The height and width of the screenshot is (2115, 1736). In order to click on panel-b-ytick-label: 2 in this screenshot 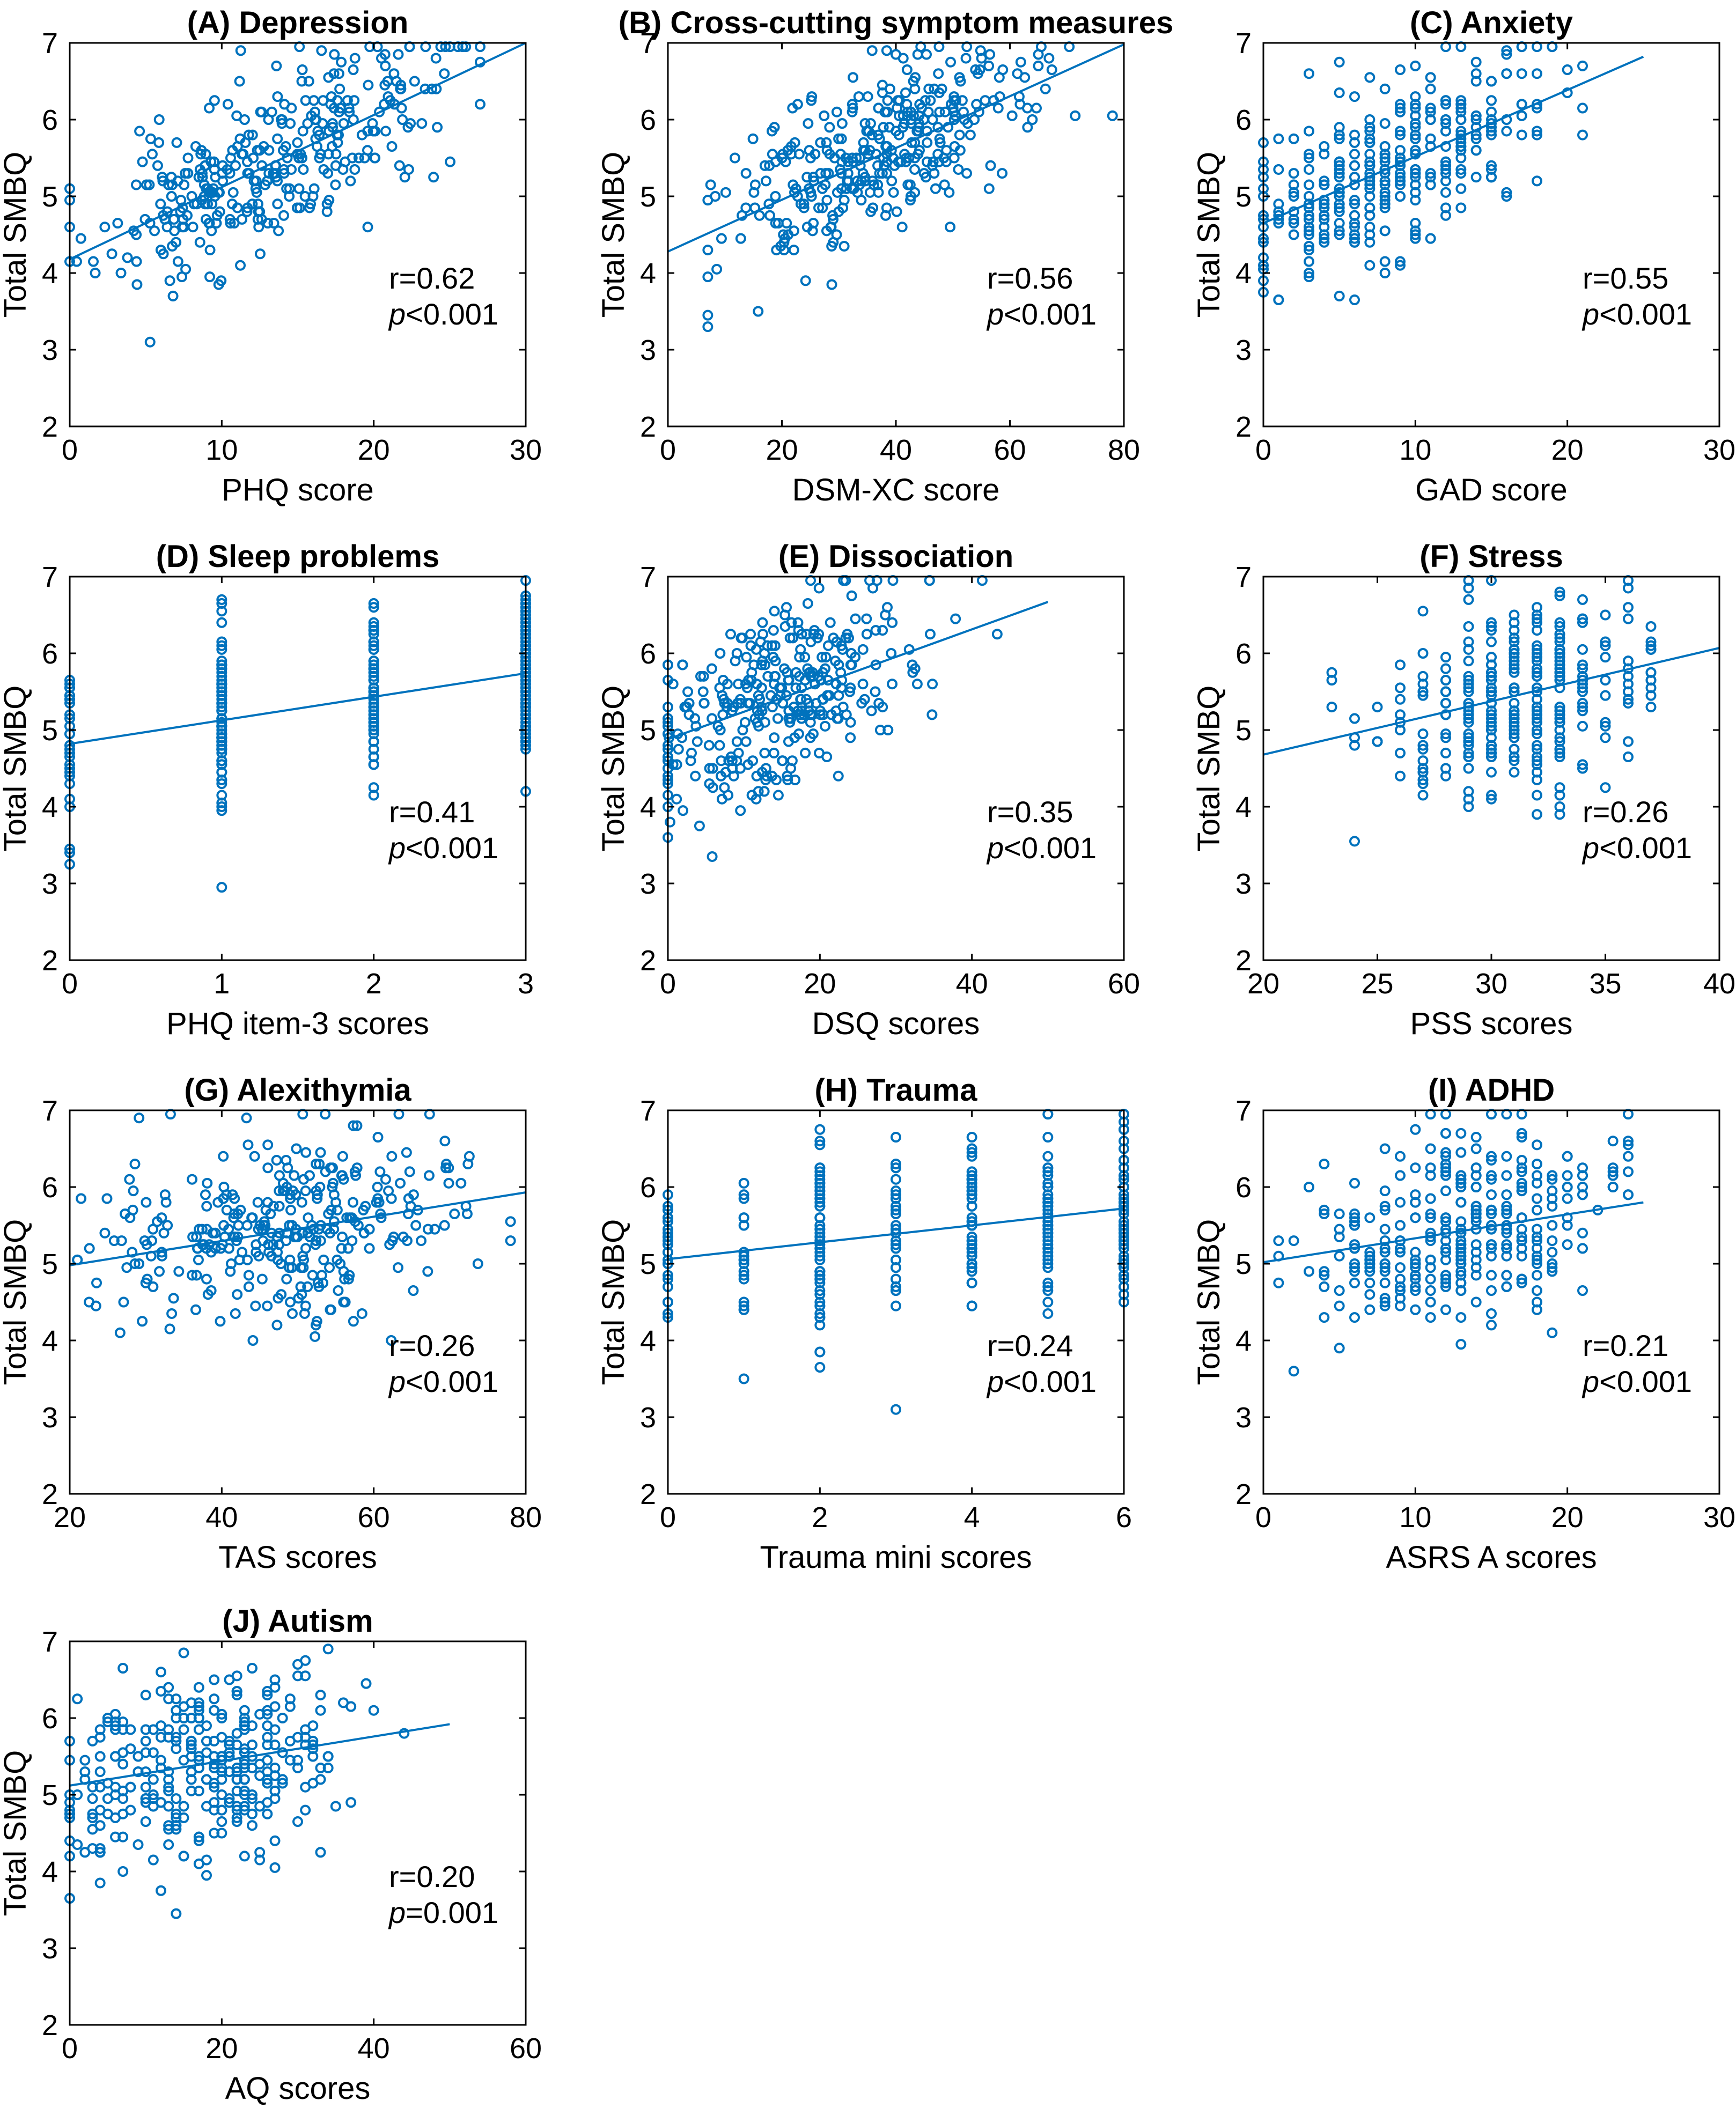, I will do `click(648, 427)`.